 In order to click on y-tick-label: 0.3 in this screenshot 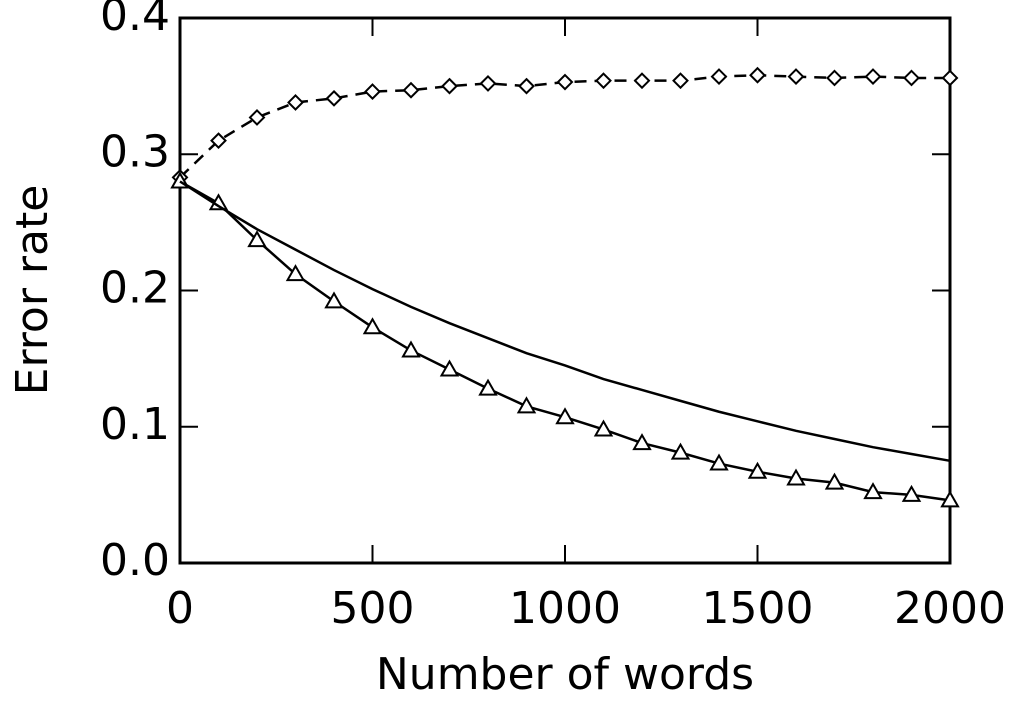, I will do `click(135, 151)`.